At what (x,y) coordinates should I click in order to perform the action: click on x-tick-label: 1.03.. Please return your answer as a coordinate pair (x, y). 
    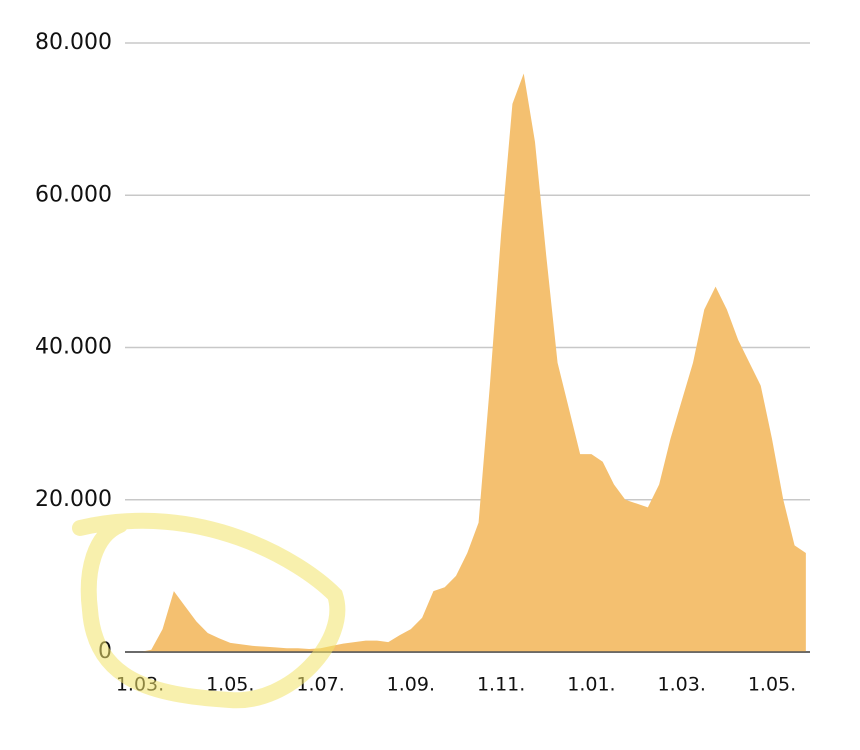
    Looking at the image, I should click on (682, 685).